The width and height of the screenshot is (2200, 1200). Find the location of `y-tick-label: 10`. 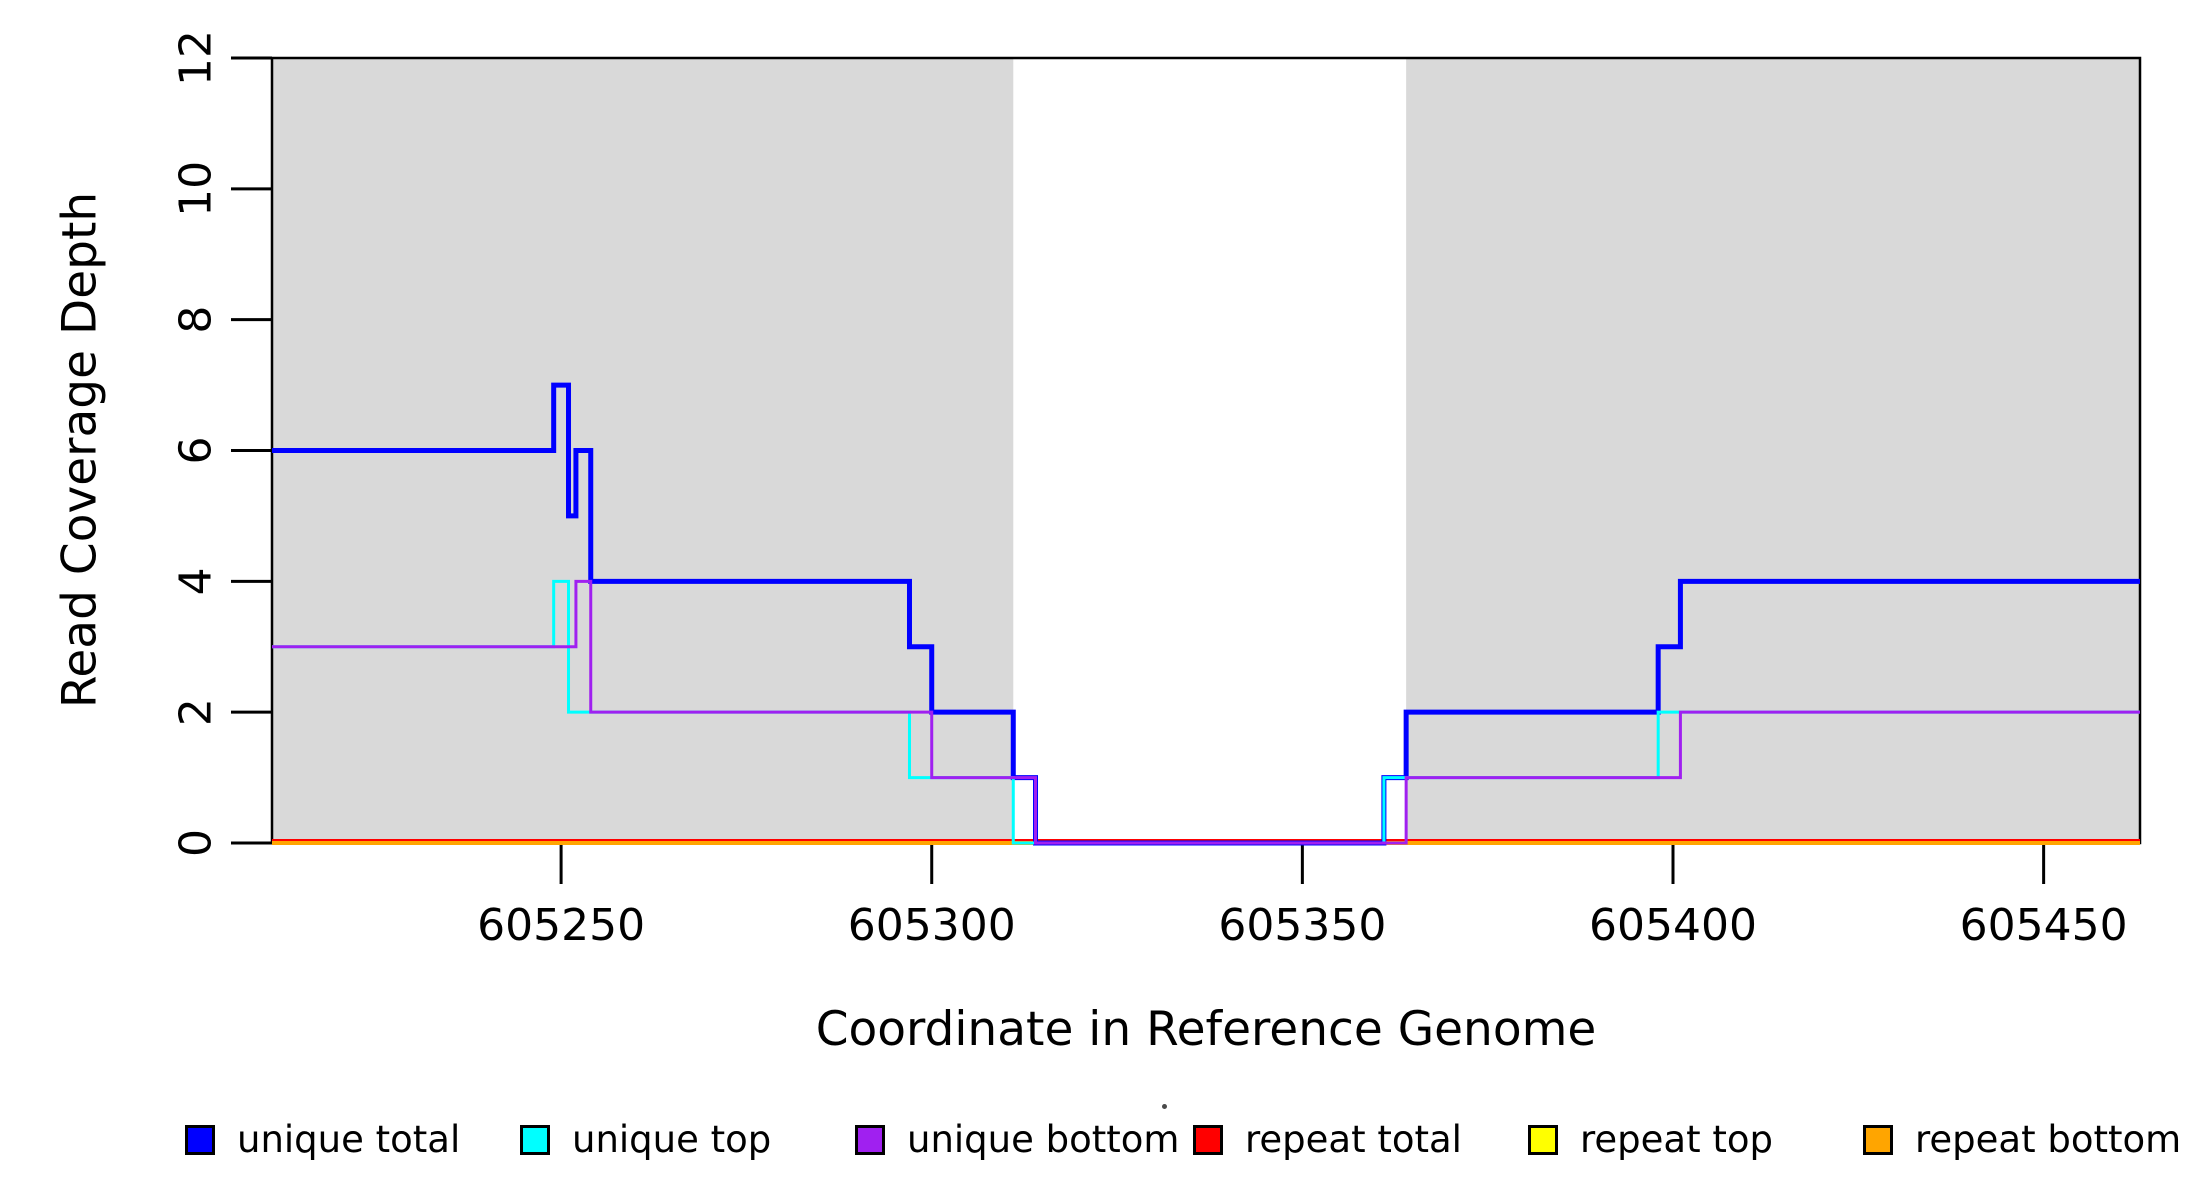

y-tick-label: 10 is located at coordinates (196, 189).